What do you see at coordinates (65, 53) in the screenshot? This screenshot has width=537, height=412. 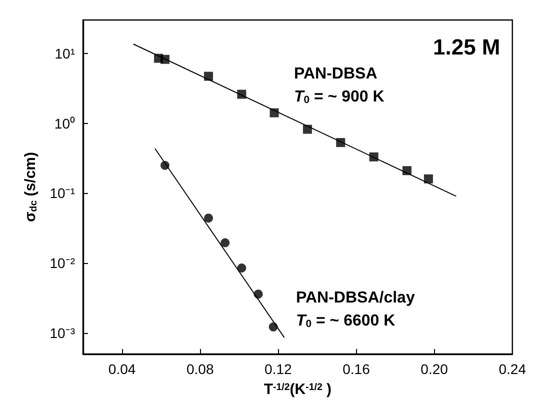 I see `y-tick-label: 10¹` at bounding box center [65, 53].